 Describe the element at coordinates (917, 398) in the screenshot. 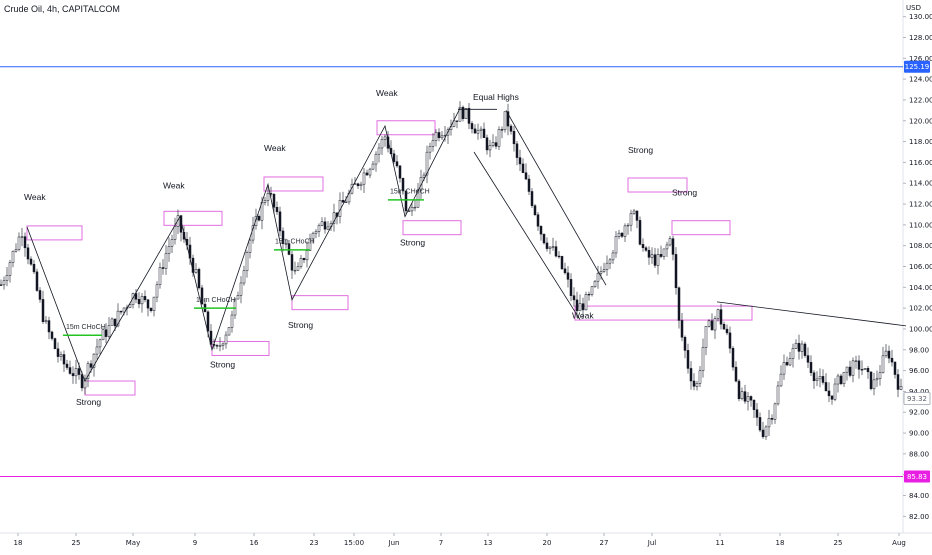

I see `last-price-badge` at that location.